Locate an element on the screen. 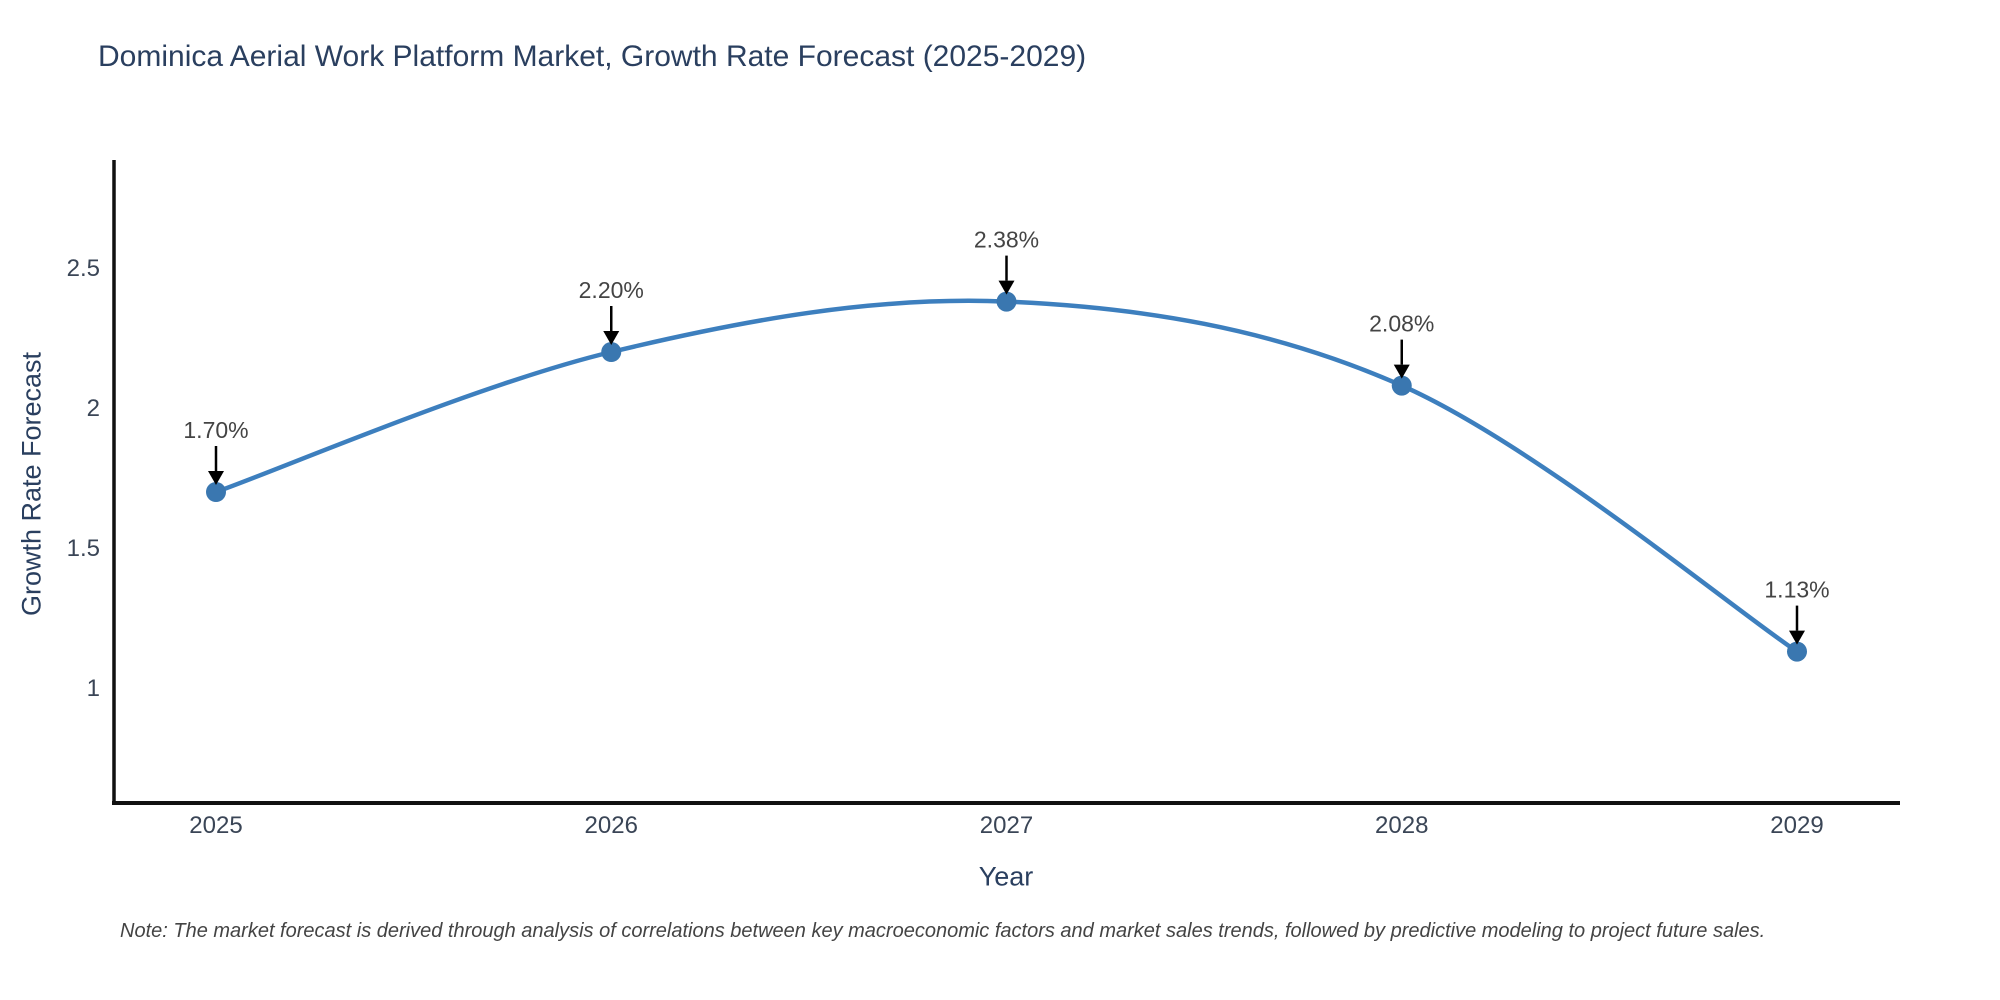 The height and width of the screenshot is (1000, 2000). annotation-arrow-head-2025 is located at coordinates (216, 478).